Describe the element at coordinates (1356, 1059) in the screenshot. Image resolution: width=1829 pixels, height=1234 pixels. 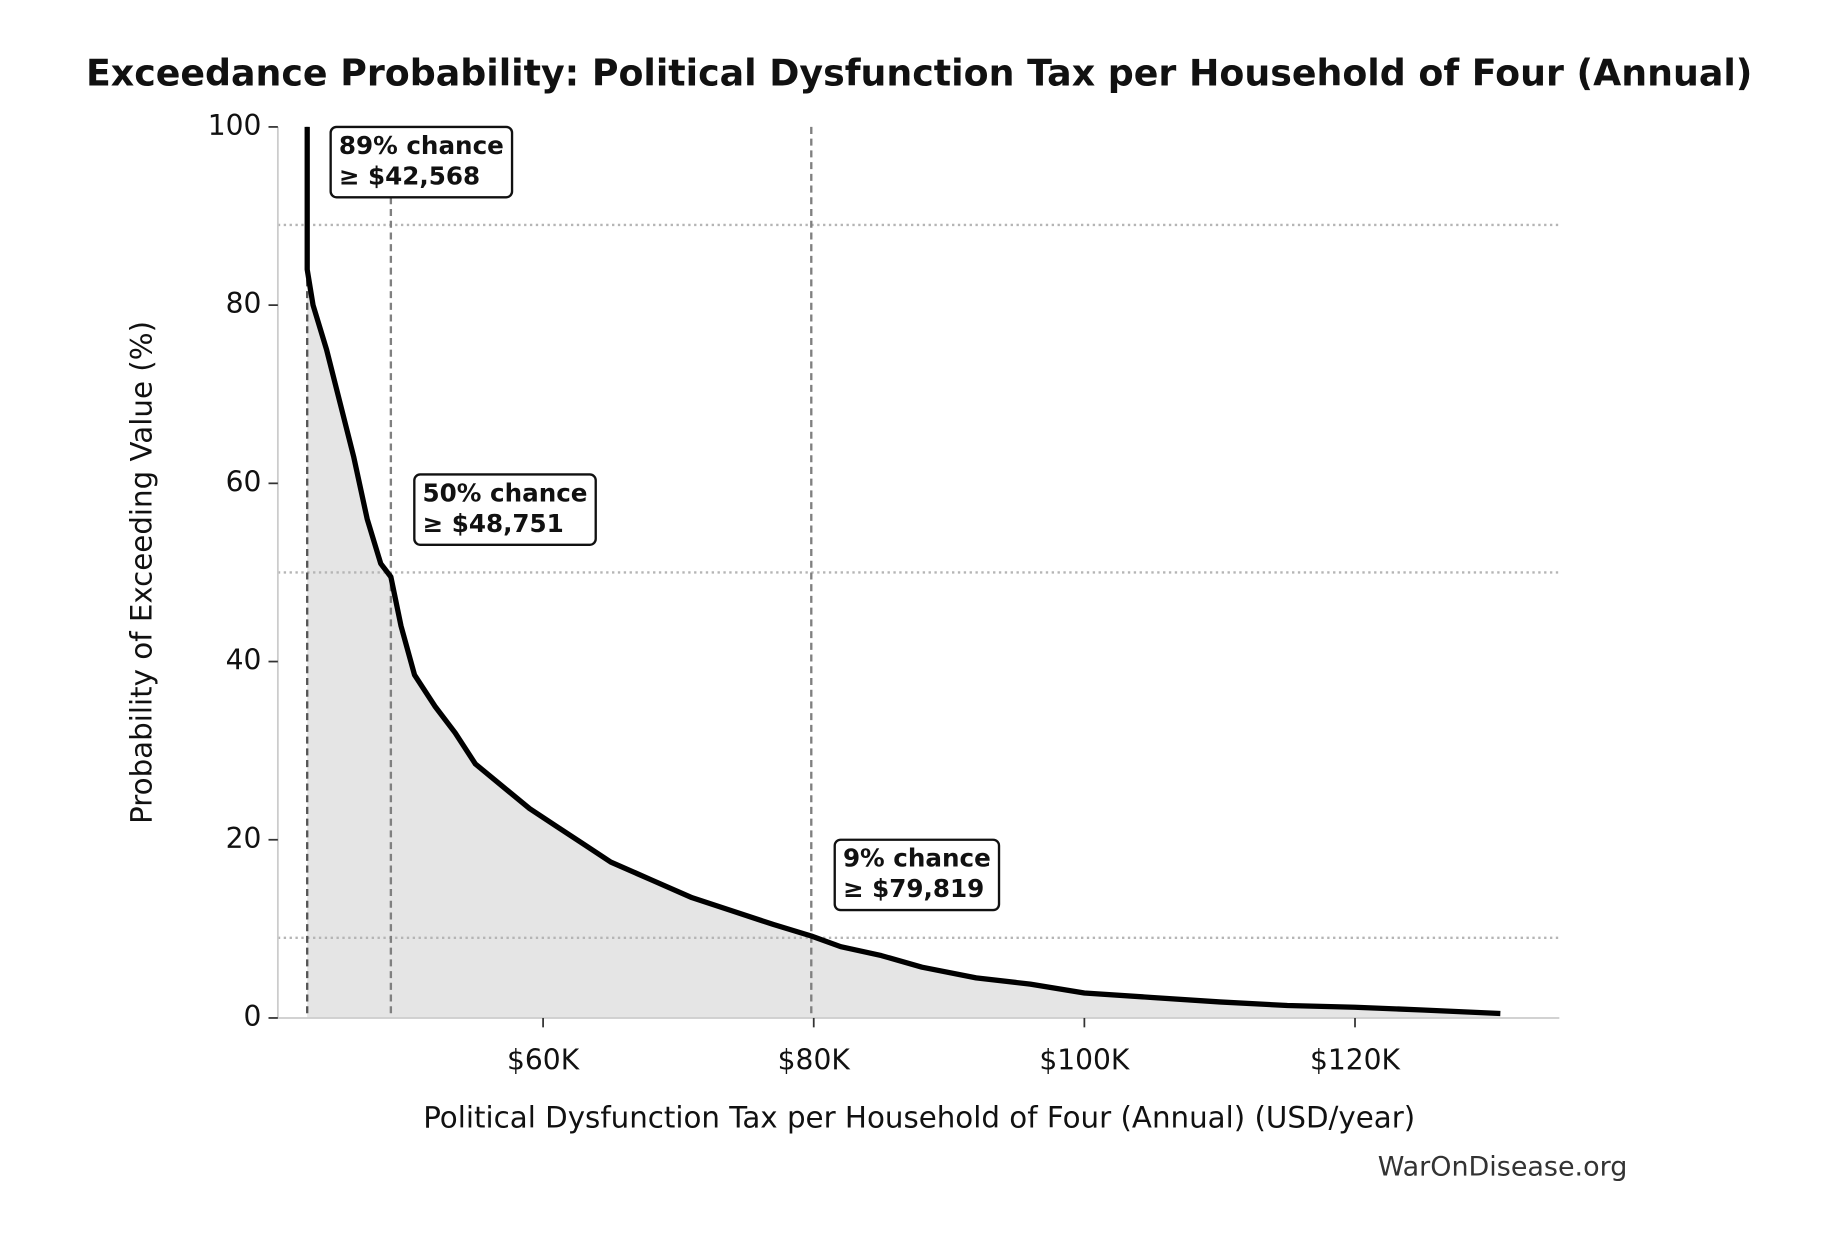
I see `x-tick-label: $120K` at that location.